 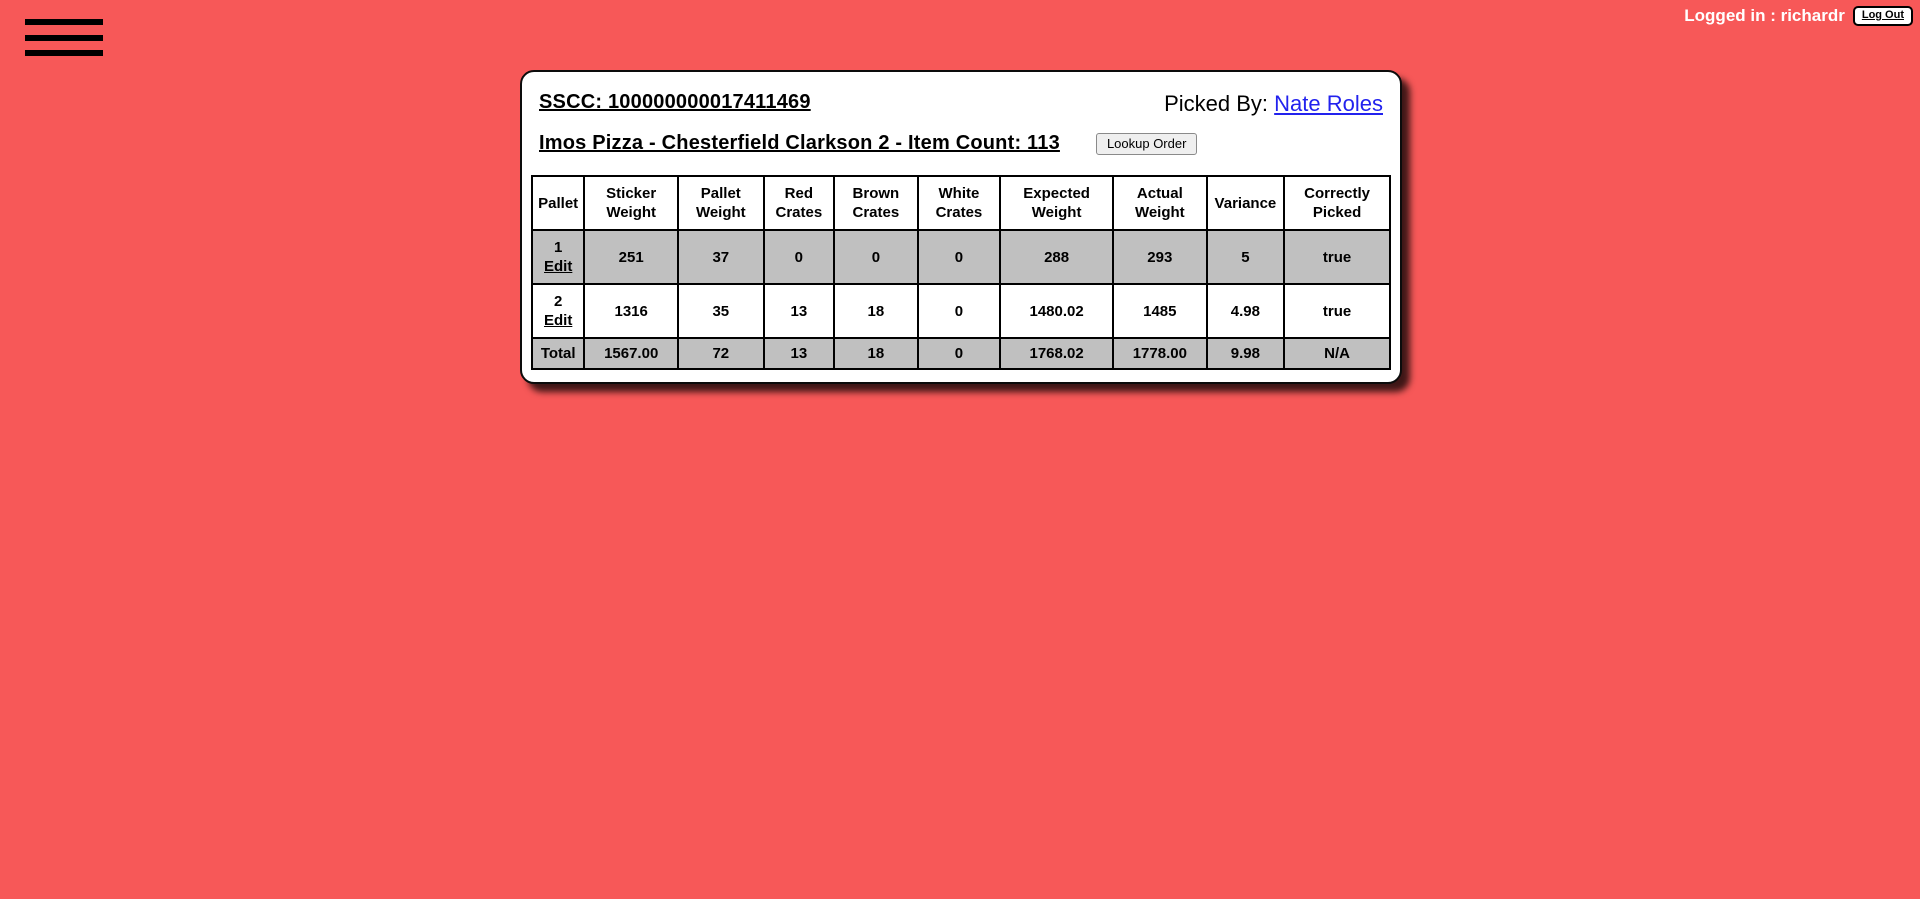 What do you see at coordinates (558, 301) in the screenshot?
I see `pallet-number: 2` at bounding box center [558, 301].